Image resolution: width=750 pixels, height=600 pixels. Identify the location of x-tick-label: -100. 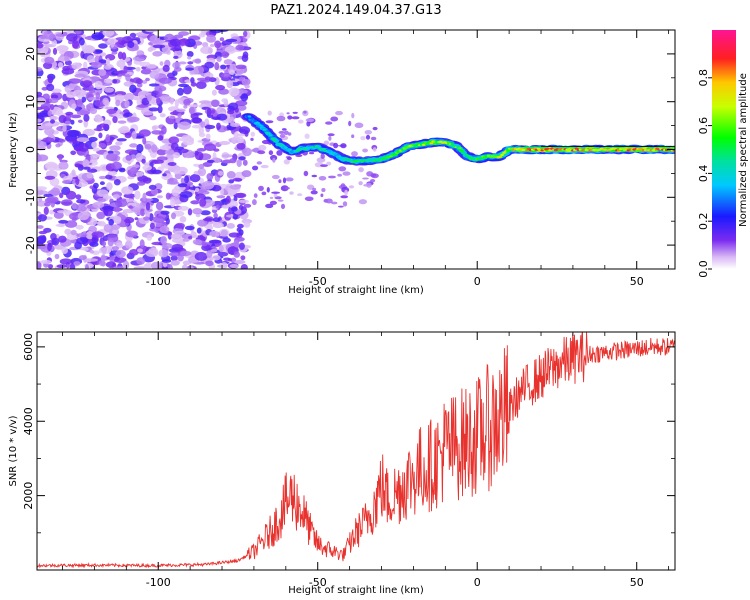
(158, 582).